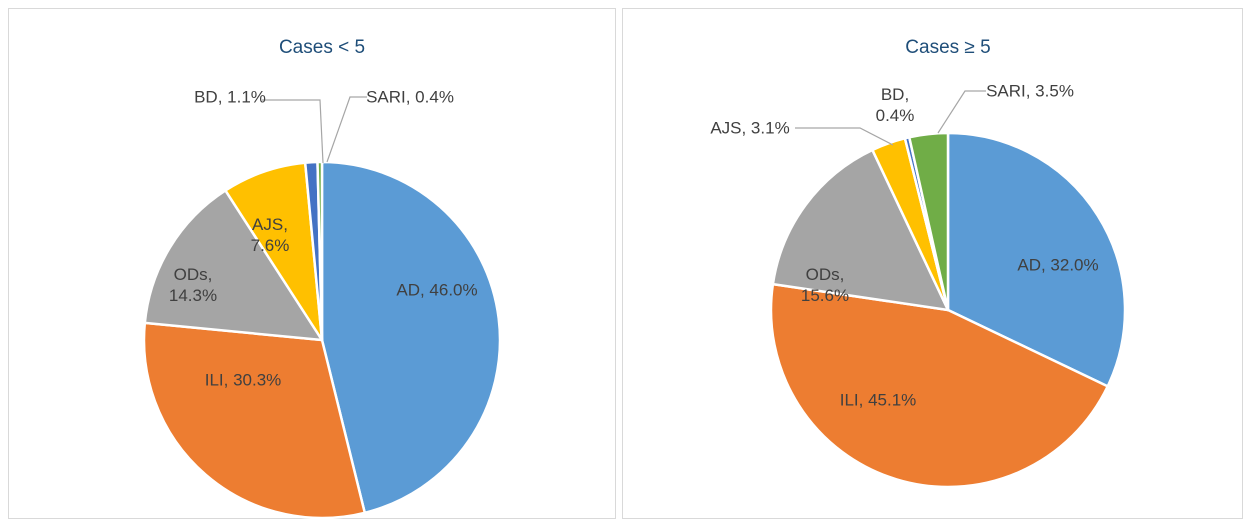  What do you see at coordinates (750, 128) in the screenshot?
I see `data-label: AJS, 3.1%` at bounding box center [750, 128].